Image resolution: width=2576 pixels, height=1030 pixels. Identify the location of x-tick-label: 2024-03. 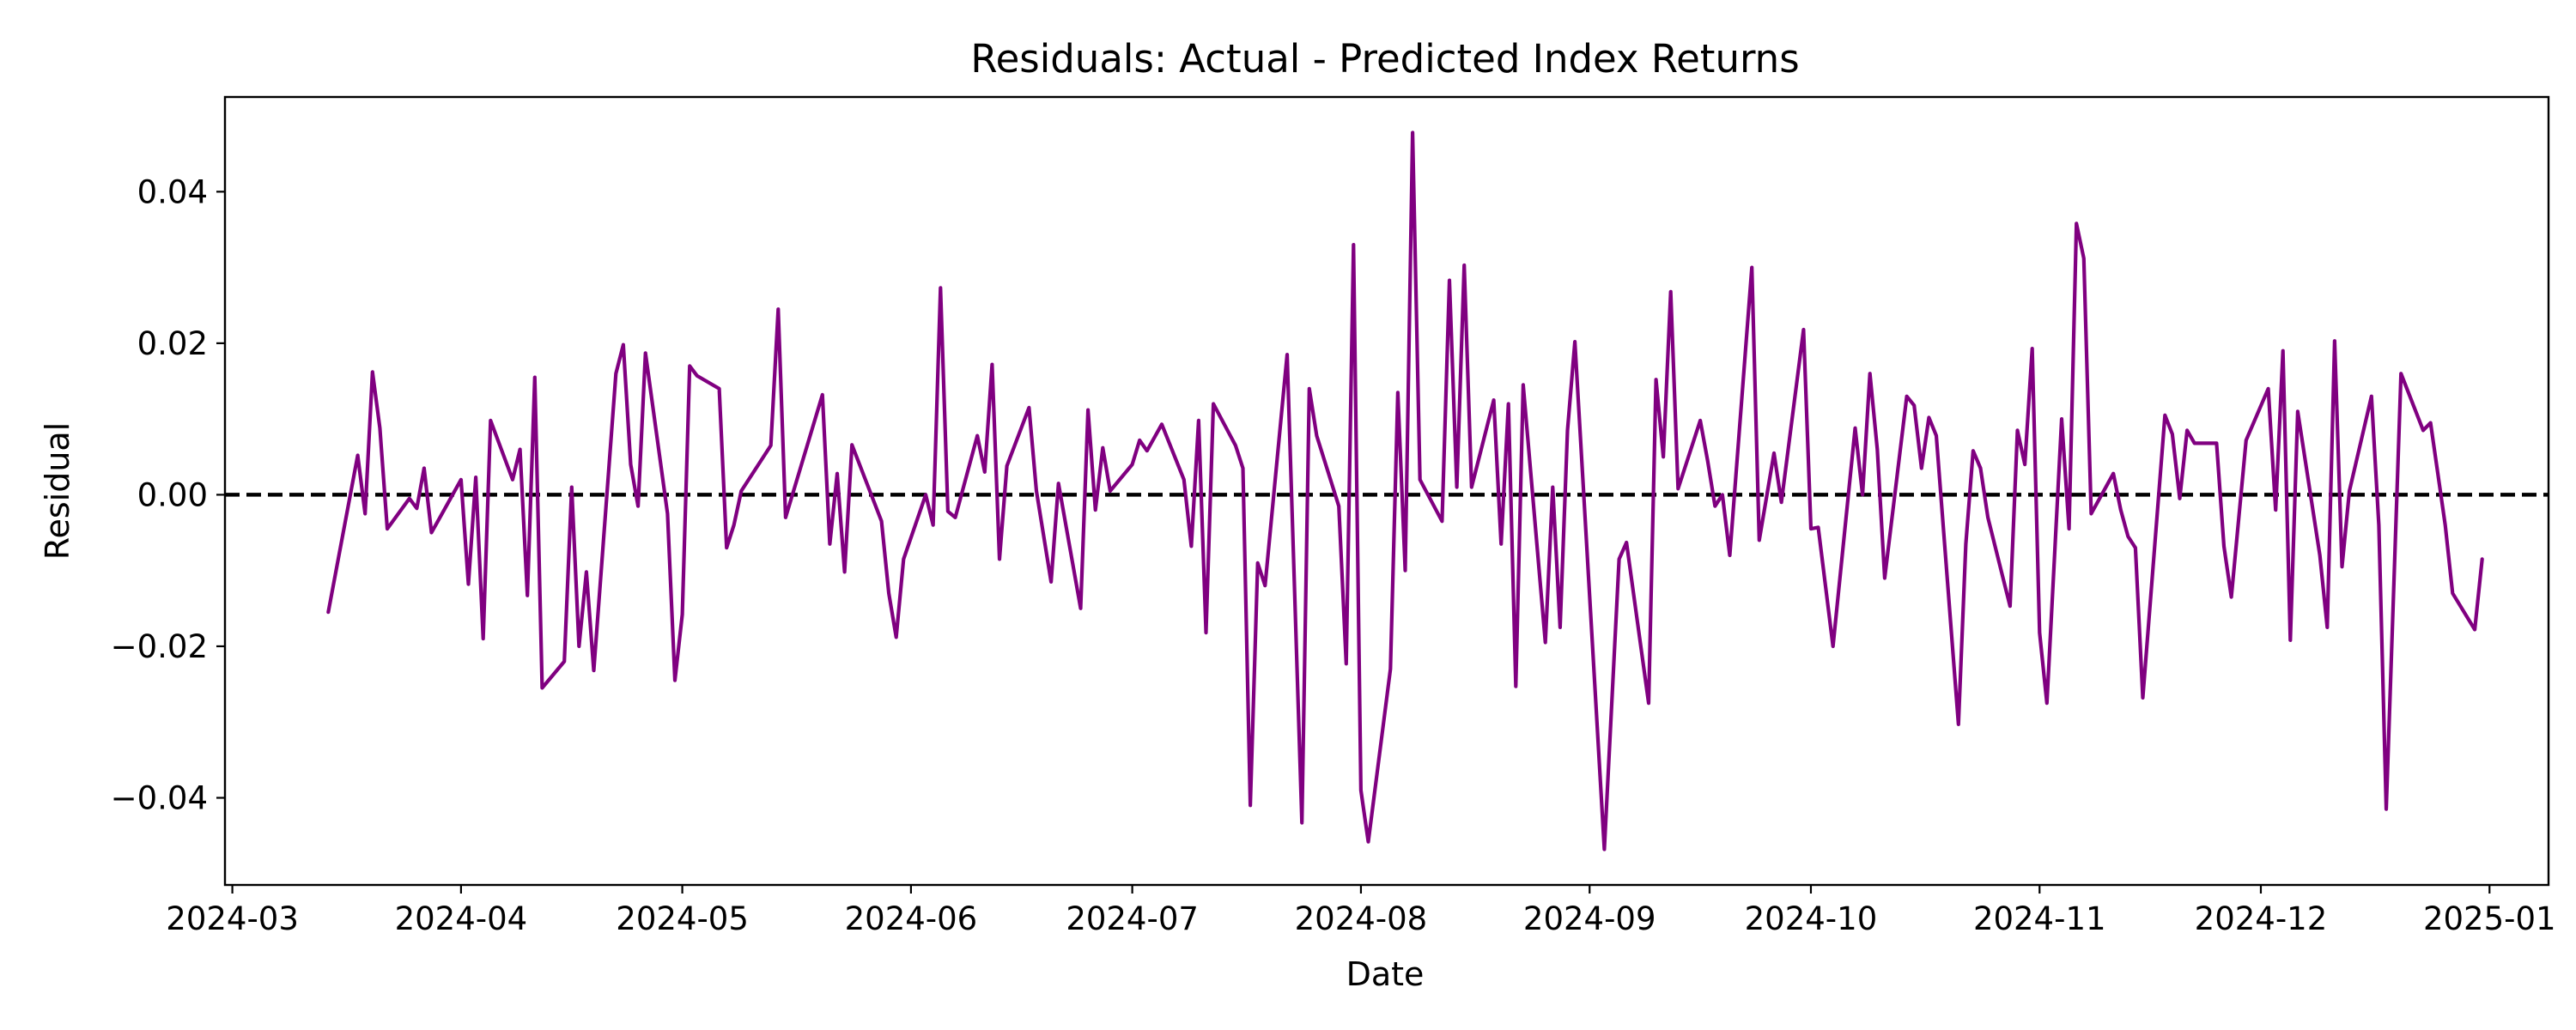
(232, 918).